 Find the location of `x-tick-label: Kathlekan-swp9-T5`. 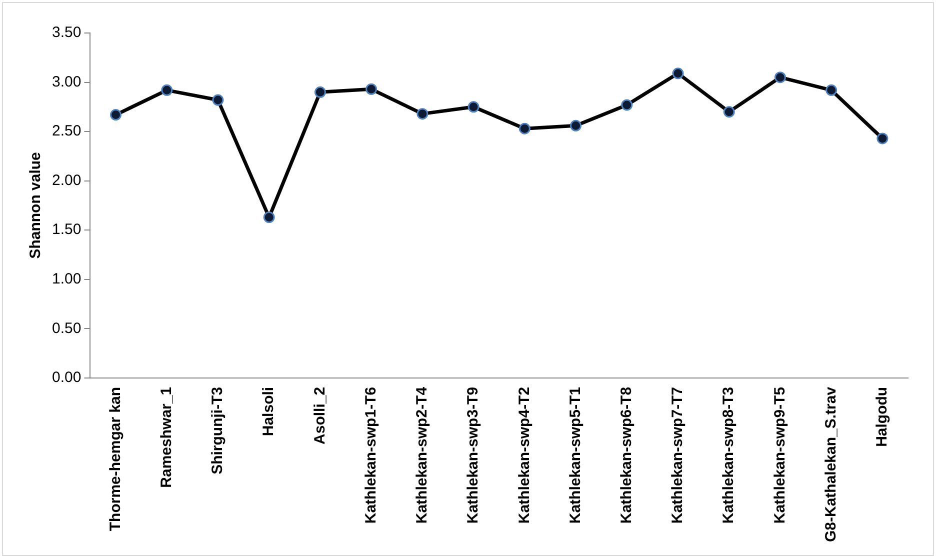

x-tick-label: Kathlekan-swp9-T5 is located at coordinates (779, 455).